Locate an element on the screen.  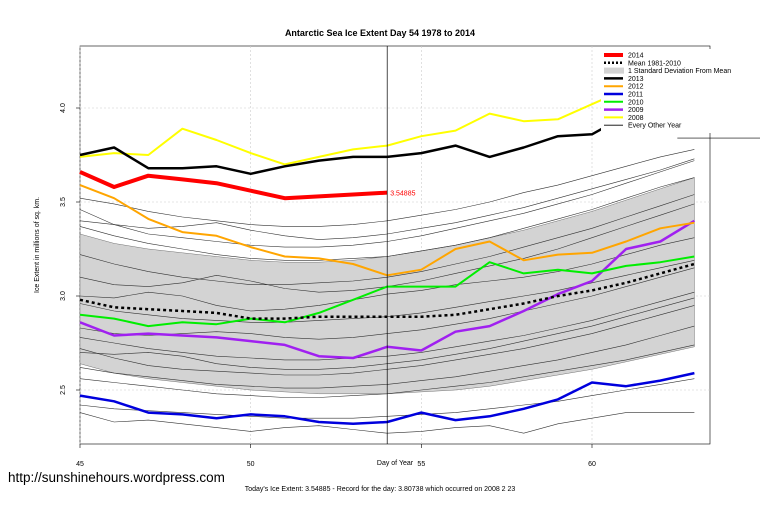
y-tick-label: 3.5 is located at coordinates (63, 202).